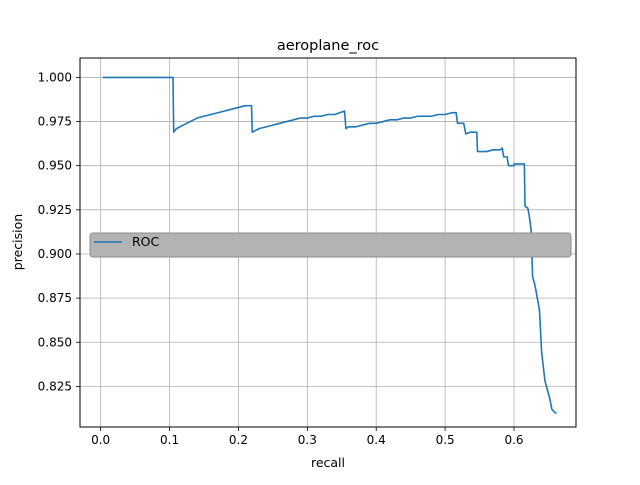 The width and height of the screenshot is (640, 485). What do you see at coordinates (146, 241) in the screenshot?
I see `legend-label-roc: ROC` at bounding box center [146, 241].